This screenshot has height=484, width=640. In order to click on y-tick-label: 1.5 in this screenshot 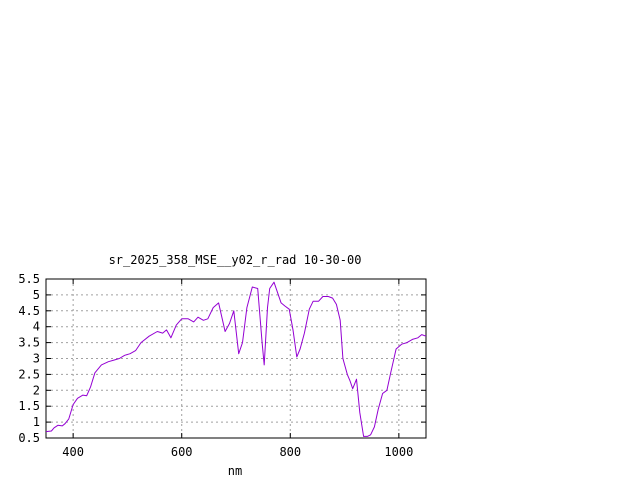, I will do `click(29, 406)`.